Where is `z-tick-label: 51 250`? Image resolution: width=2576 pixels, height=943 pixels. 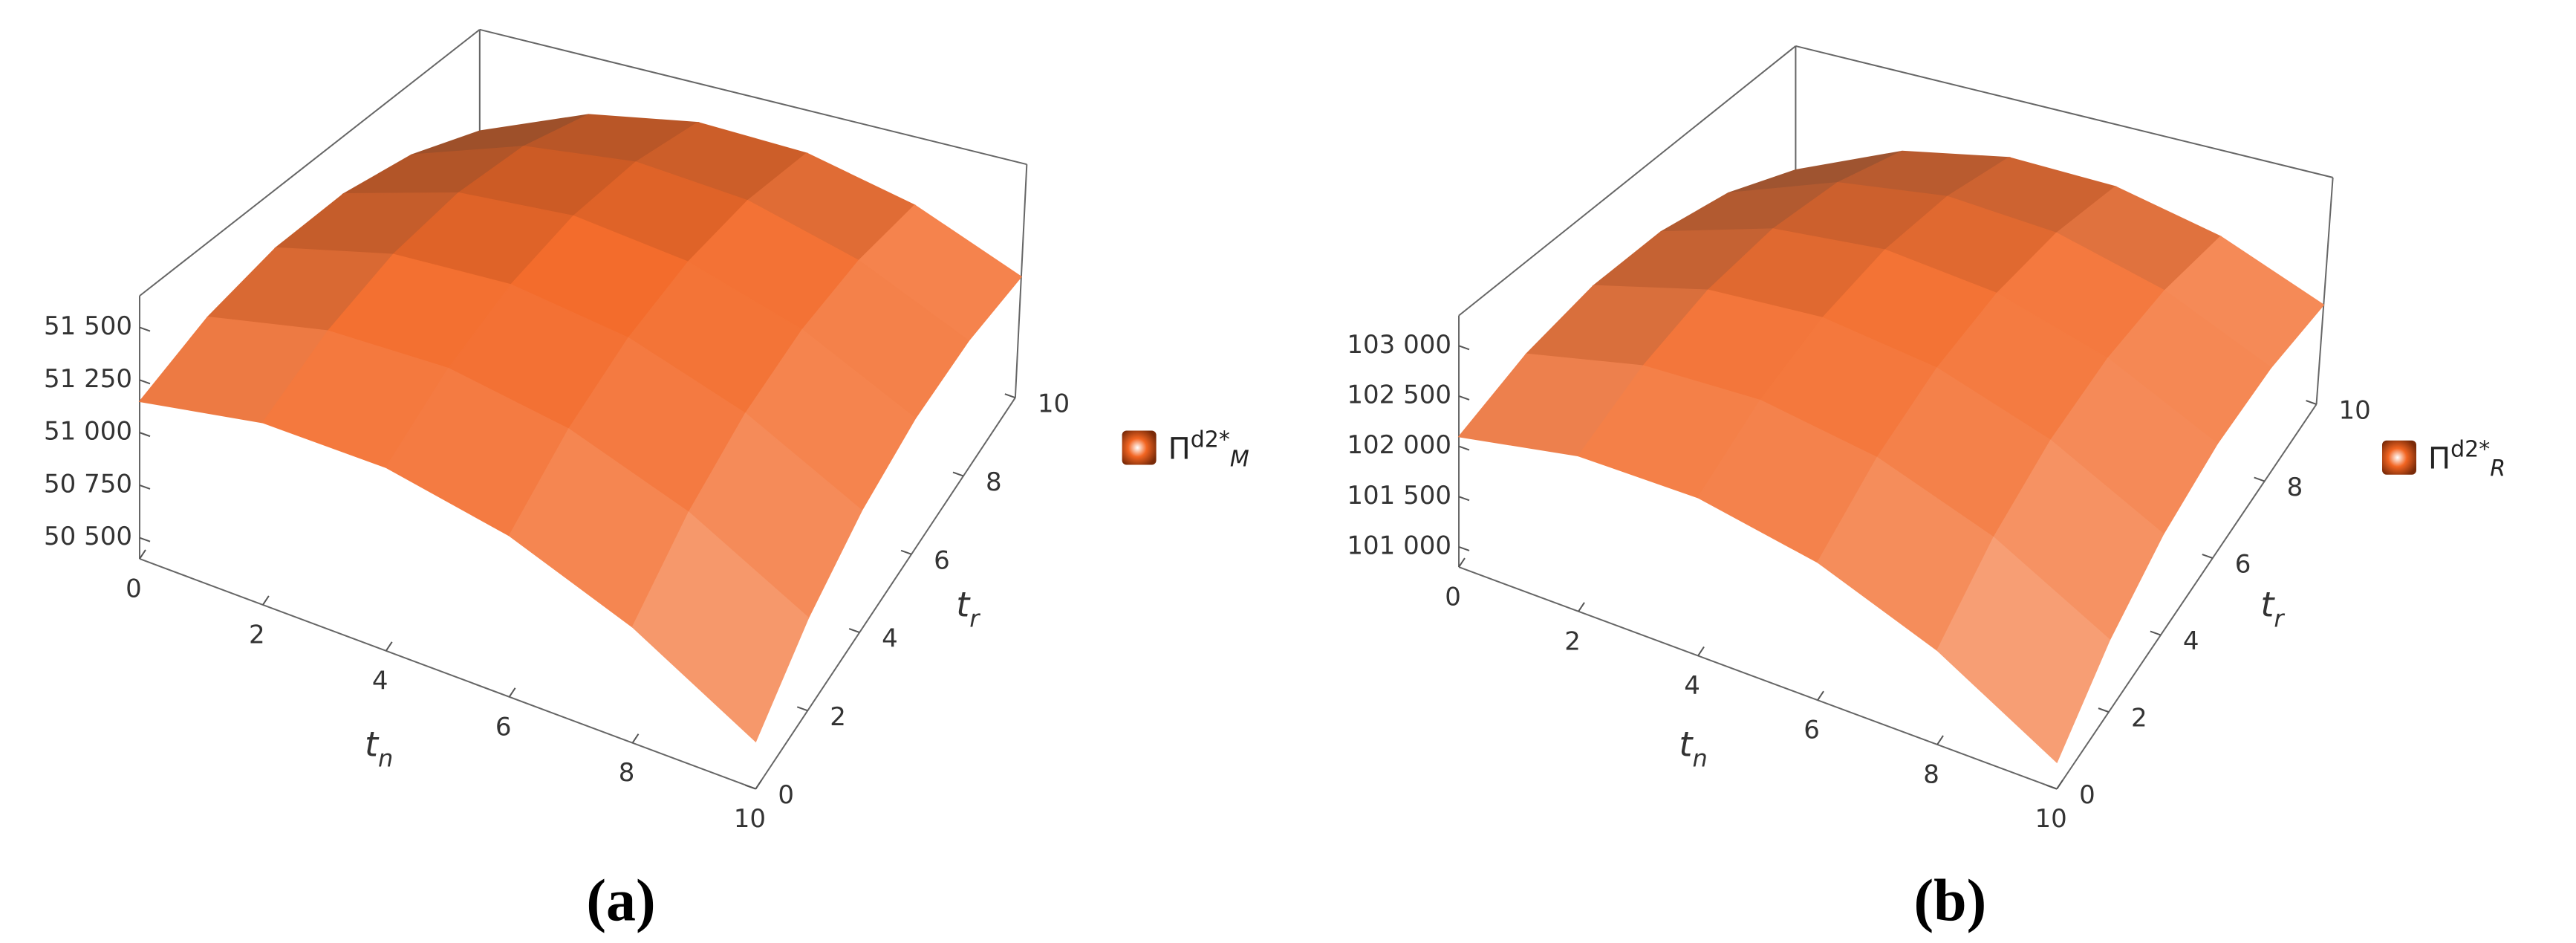 z-tick-label: 51 250 is located at coordinates (88, 379).